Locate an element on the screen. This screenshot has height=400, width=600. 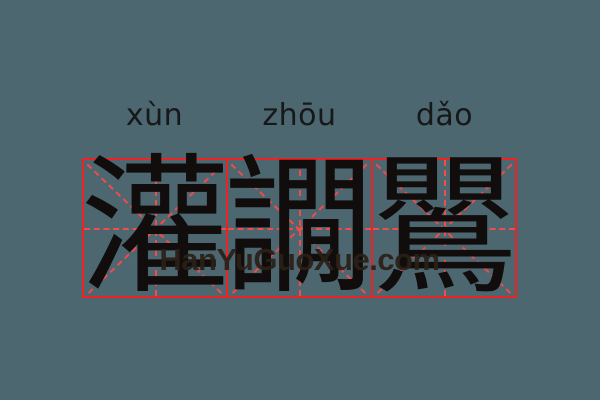
grid-cell-2: 譋 is located at coordinates (299, 228).